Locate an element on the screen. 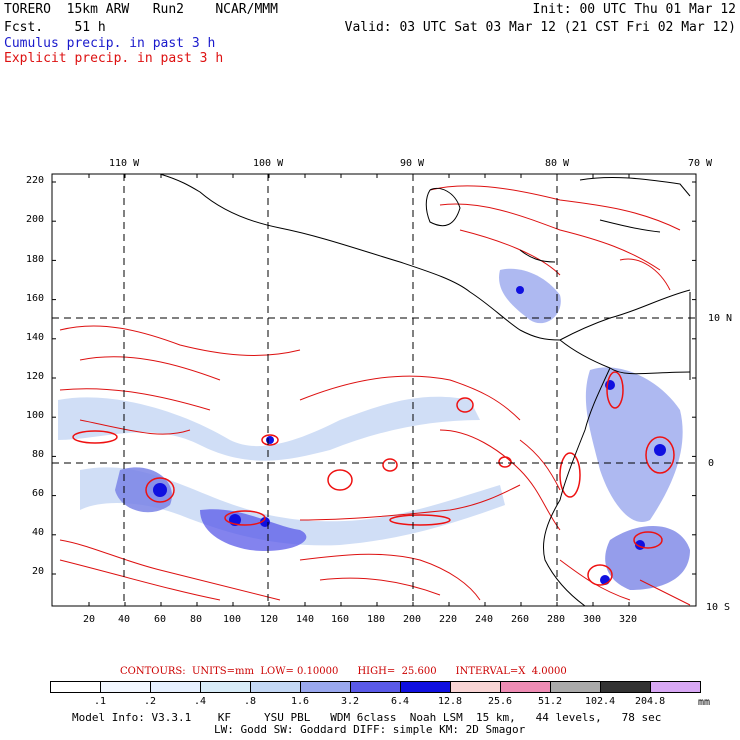 Image resolution: width=740 pixels, height=740 pixels. x-tick: 280 is located at coordinates (556, 619).